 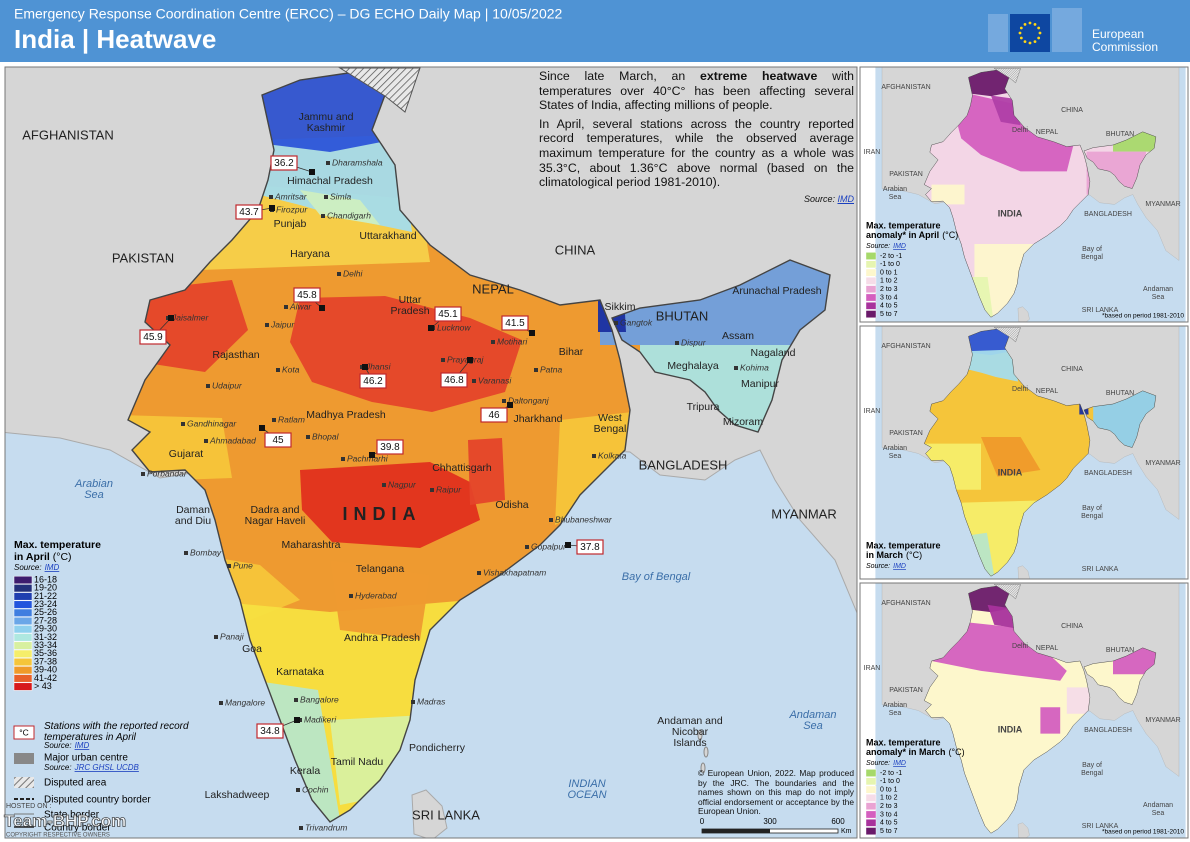 What do you see at coordinates (1100, 310) in the screenshot?
I see `inset-label: SRI LANKA` at bounding box center [1100, 310].